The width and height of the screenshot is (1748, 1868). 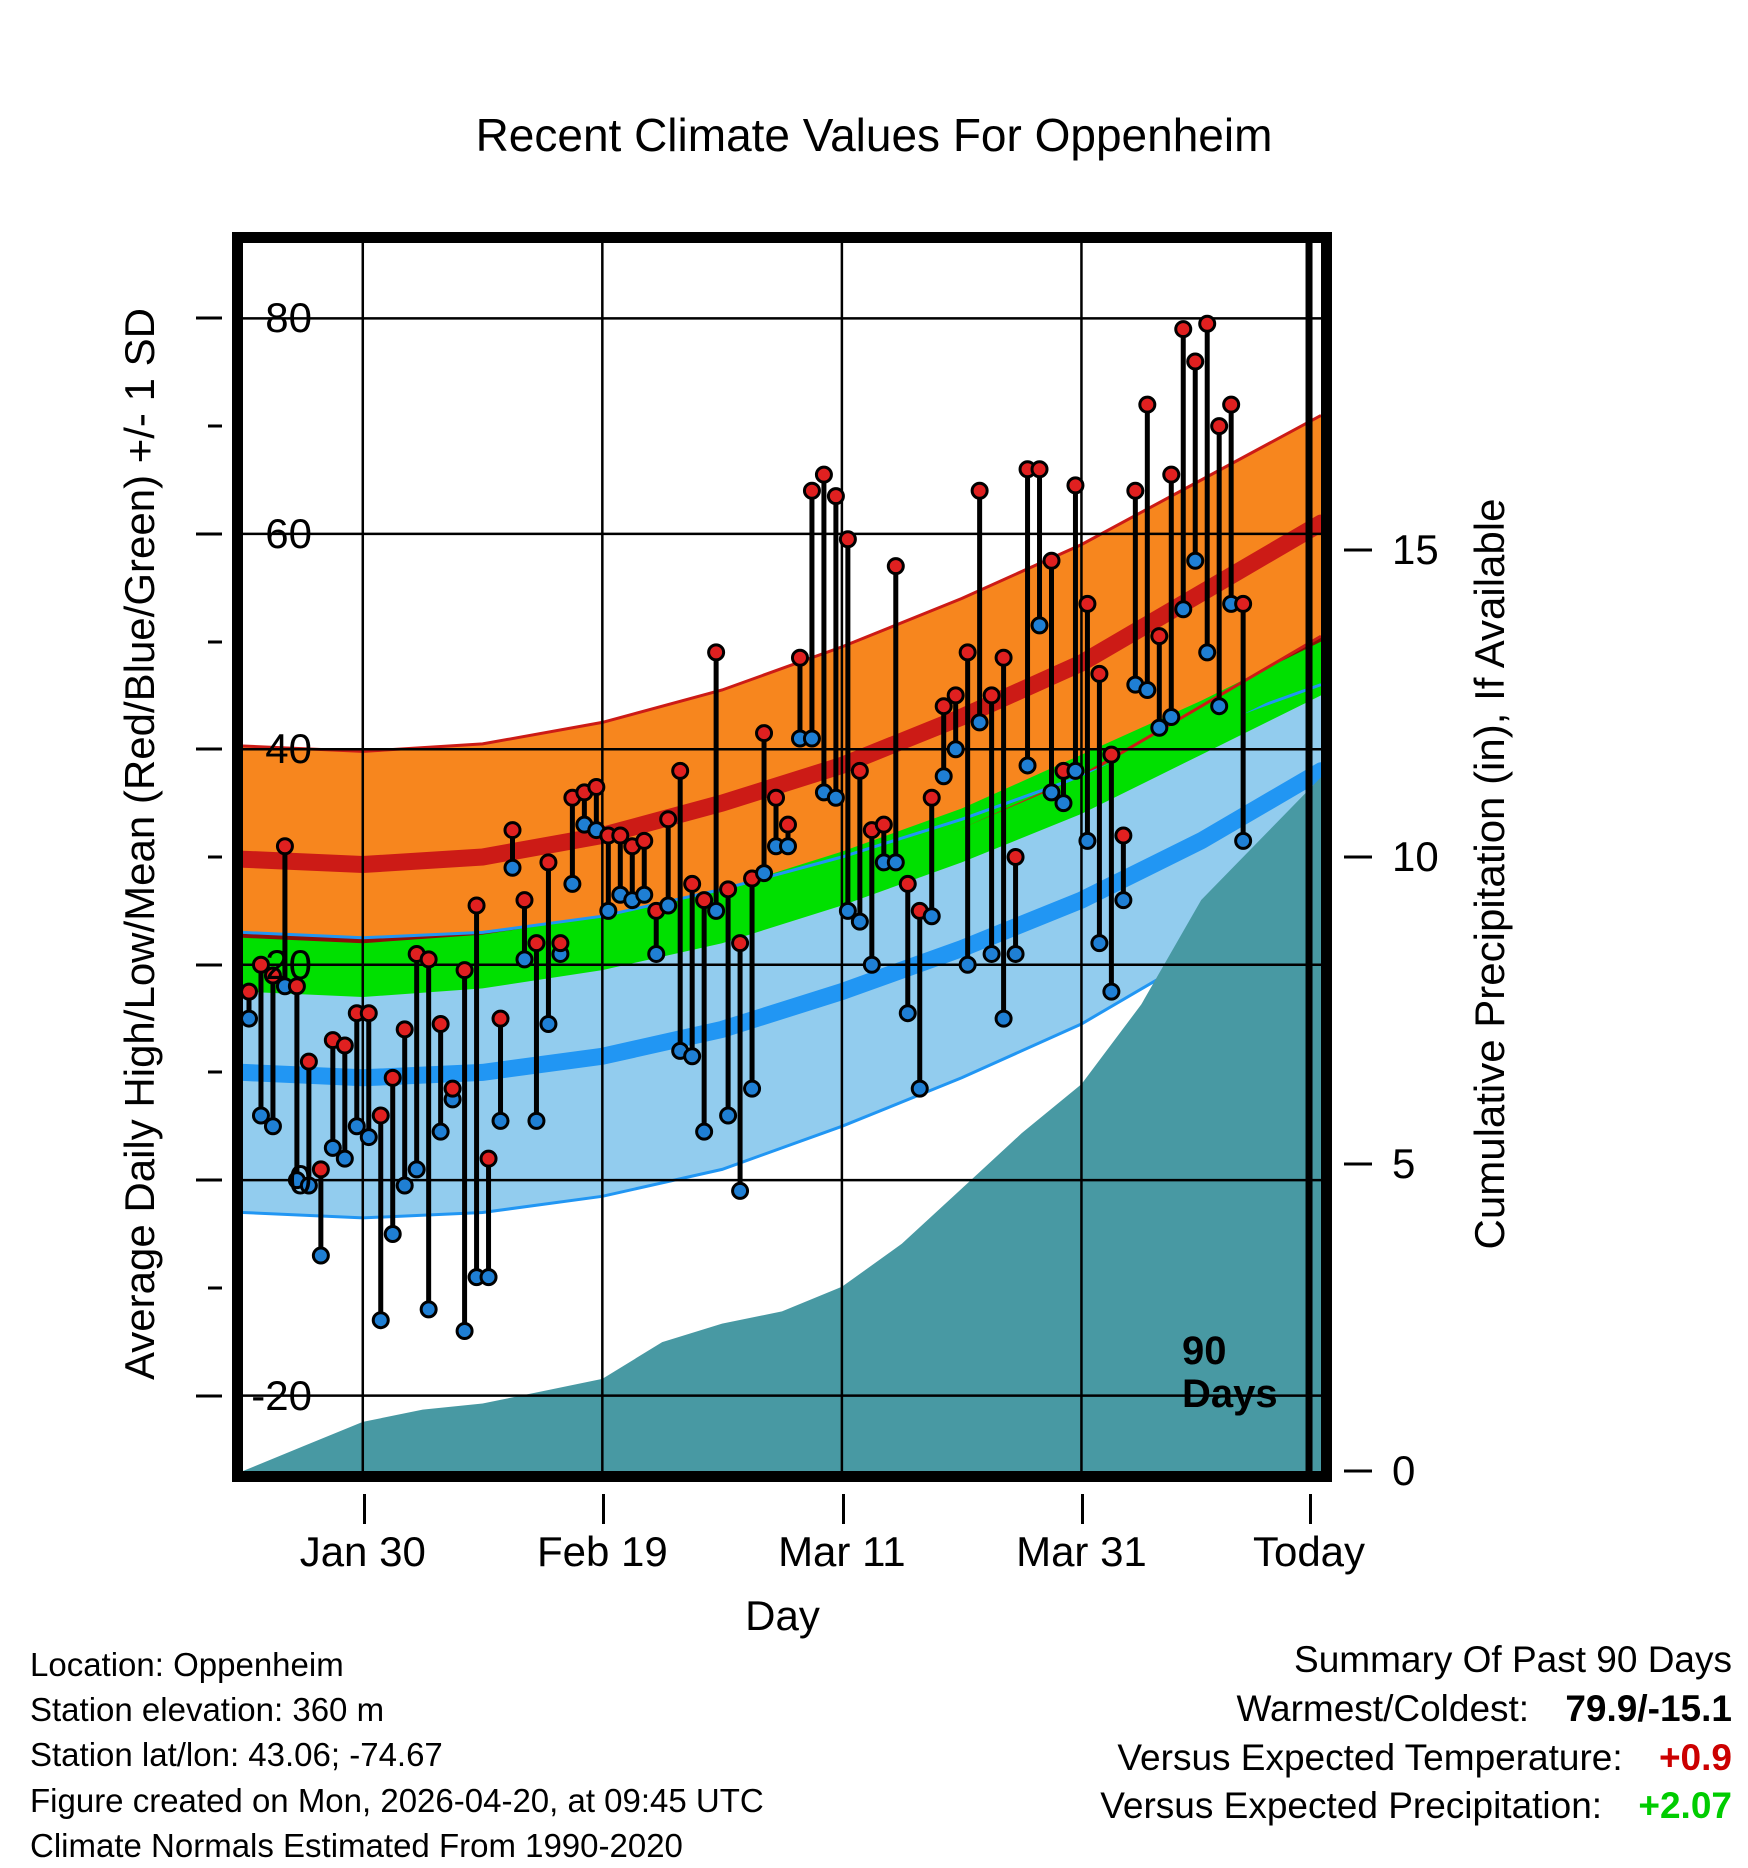 I want to click on x-axis-tick-label: Today, so click(x=1309, y=1551).